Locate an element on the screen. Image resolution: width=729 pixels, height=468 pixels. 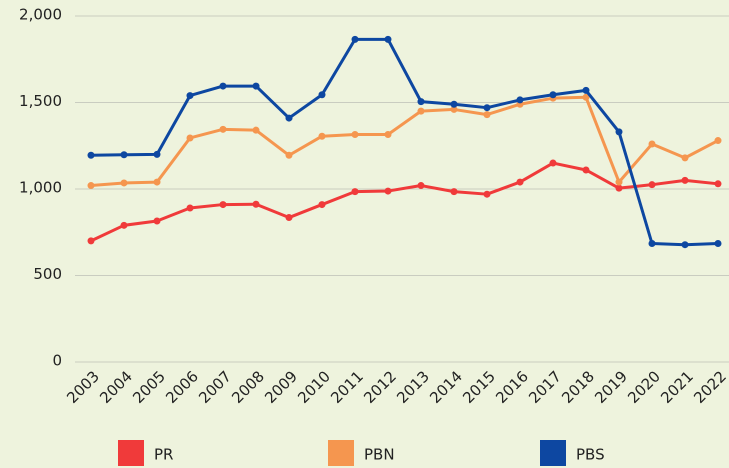
y-tick-label: 2,000 is located at coordinates (40, 15).